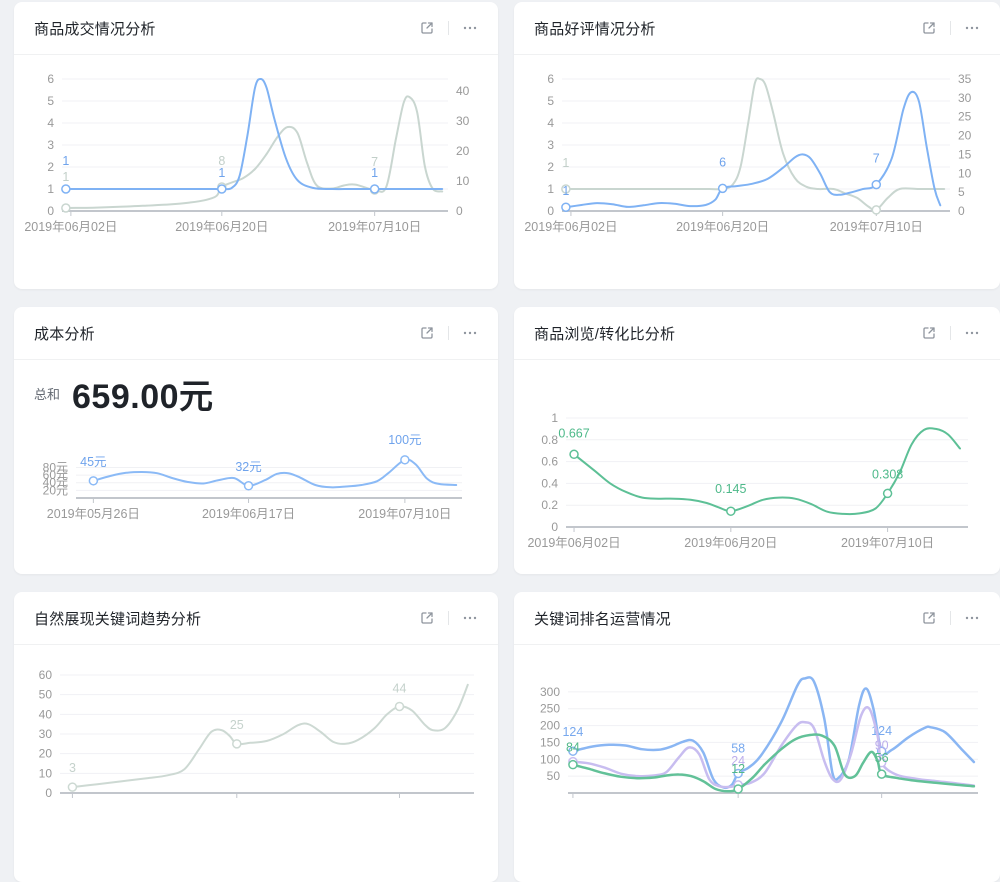 Image resolution: width=1000 pixels, height=882 pixels. I want to click on svg-text: 250, so click(550, 709).